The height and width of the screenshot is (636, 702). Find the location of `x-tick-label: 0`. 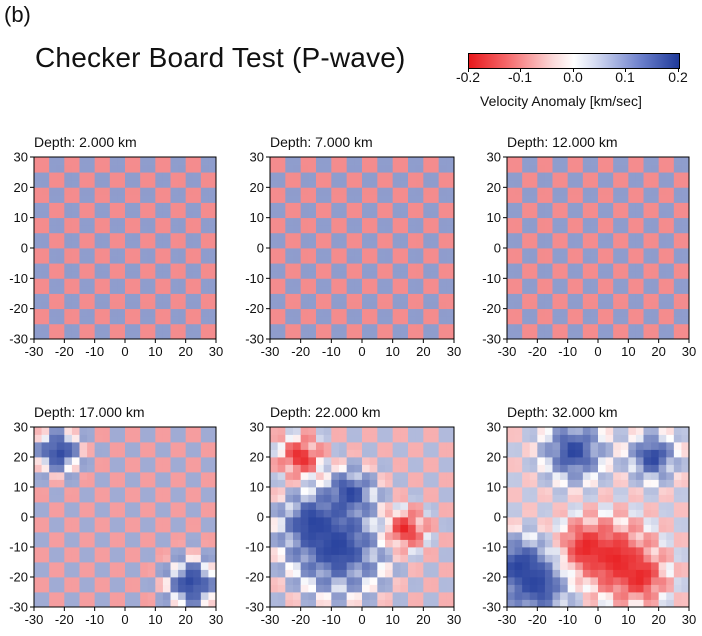

x-tick-label: 0 is located at coordinates (597, 619).